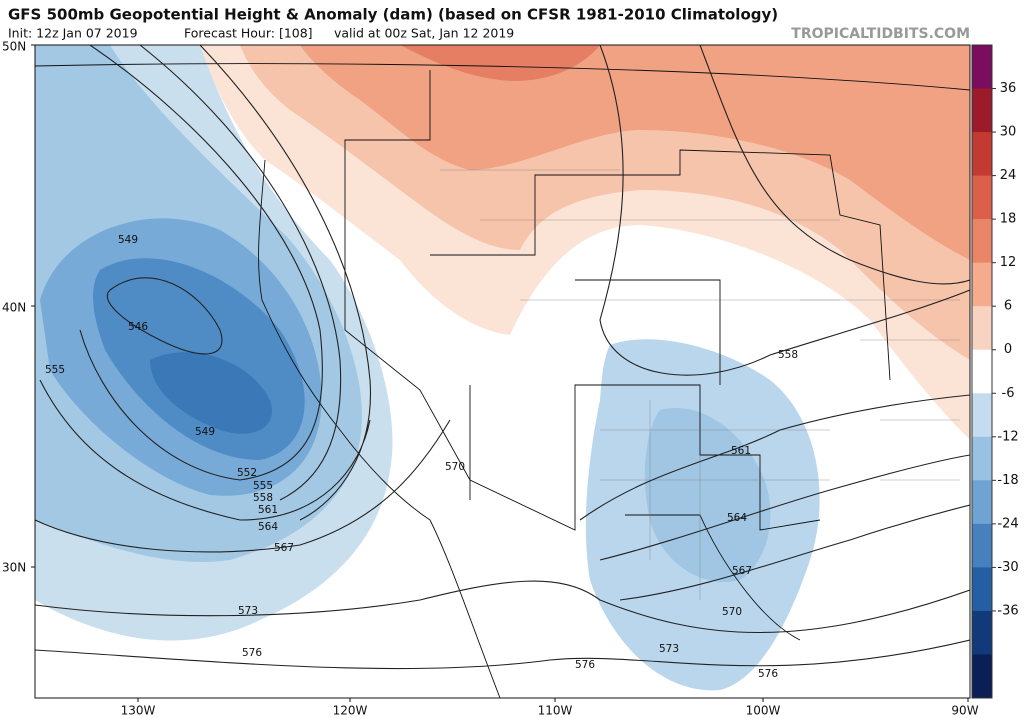 The width and height of the screenshot is (1024, 718). Describe the element at coordinates (138, 327) in the screenshot. I see `contour-label: 546` at that location.